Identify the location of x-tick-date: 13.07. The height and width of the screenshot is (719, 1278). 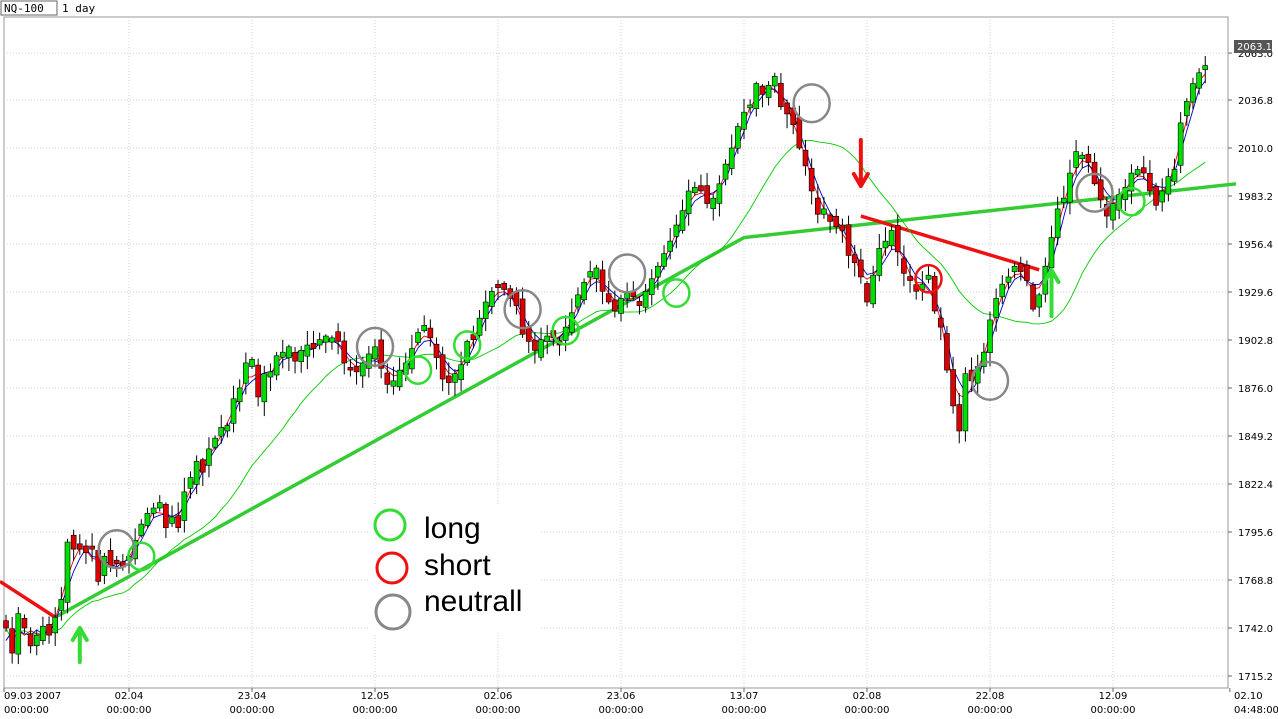
(744, 696).